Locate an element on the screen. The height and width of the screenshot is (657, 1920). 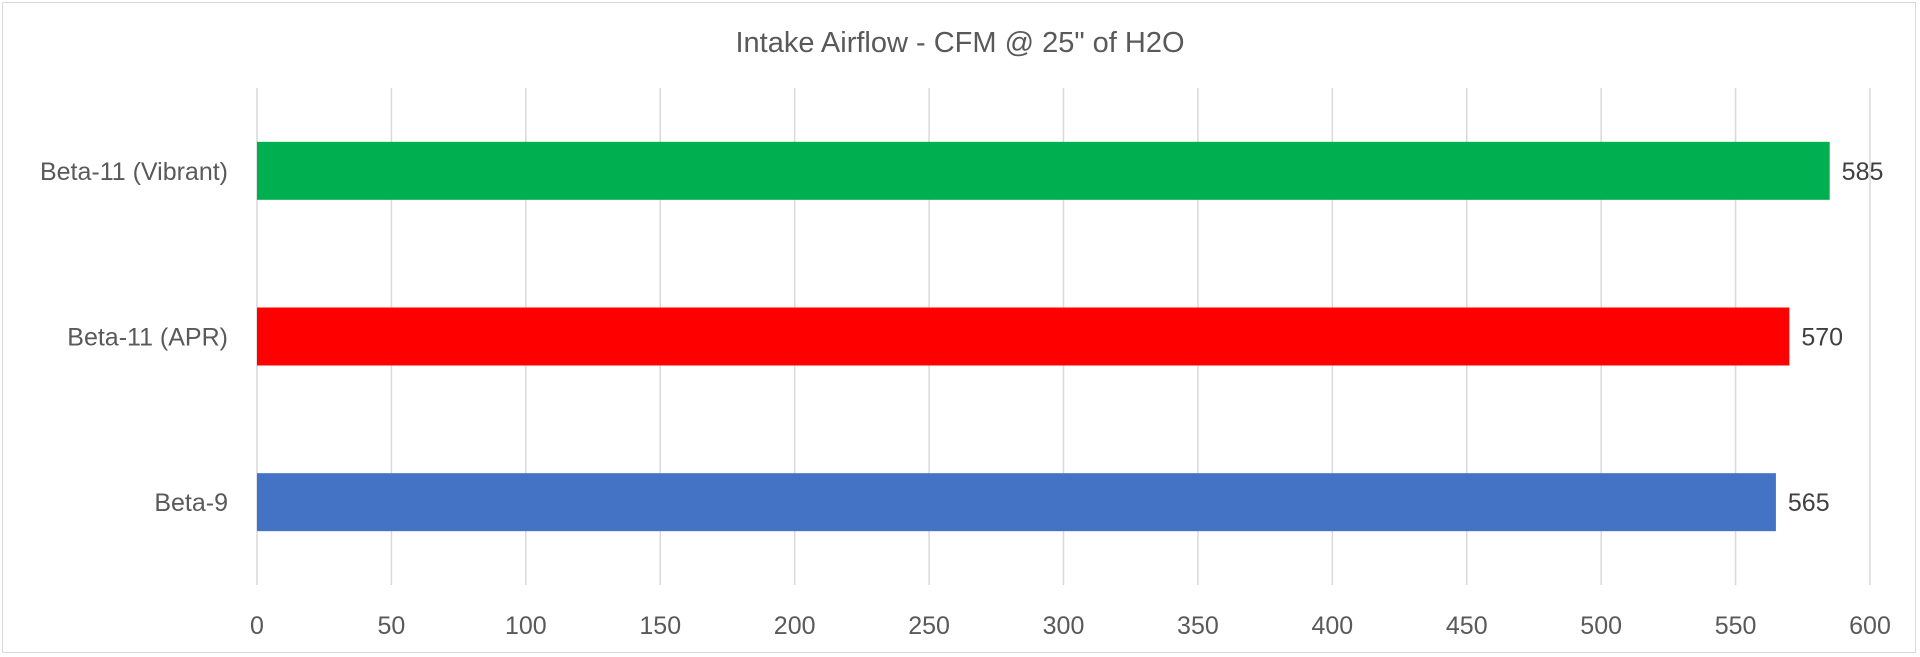
x-tick-label: 100 is located at coordinates (526, 626).